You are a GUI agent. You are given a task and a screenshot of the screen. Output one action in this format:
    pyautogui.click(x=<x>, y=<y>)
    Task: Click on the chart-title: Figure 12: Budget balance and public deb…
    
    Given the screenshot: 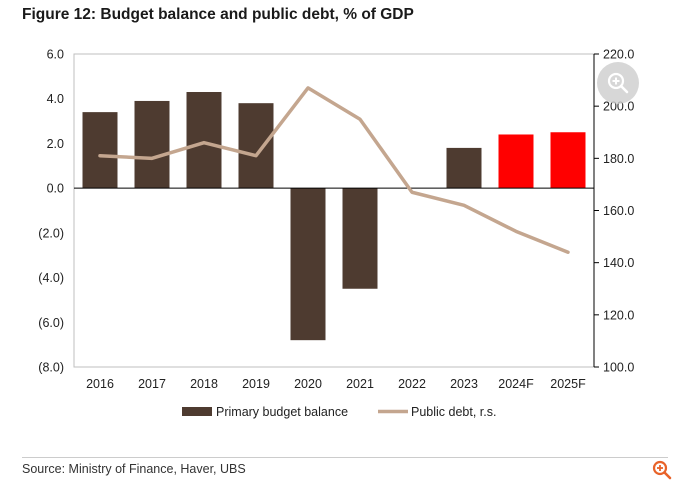 What is the action you would take?
    pyautogui.click(x=218, y=14)
    